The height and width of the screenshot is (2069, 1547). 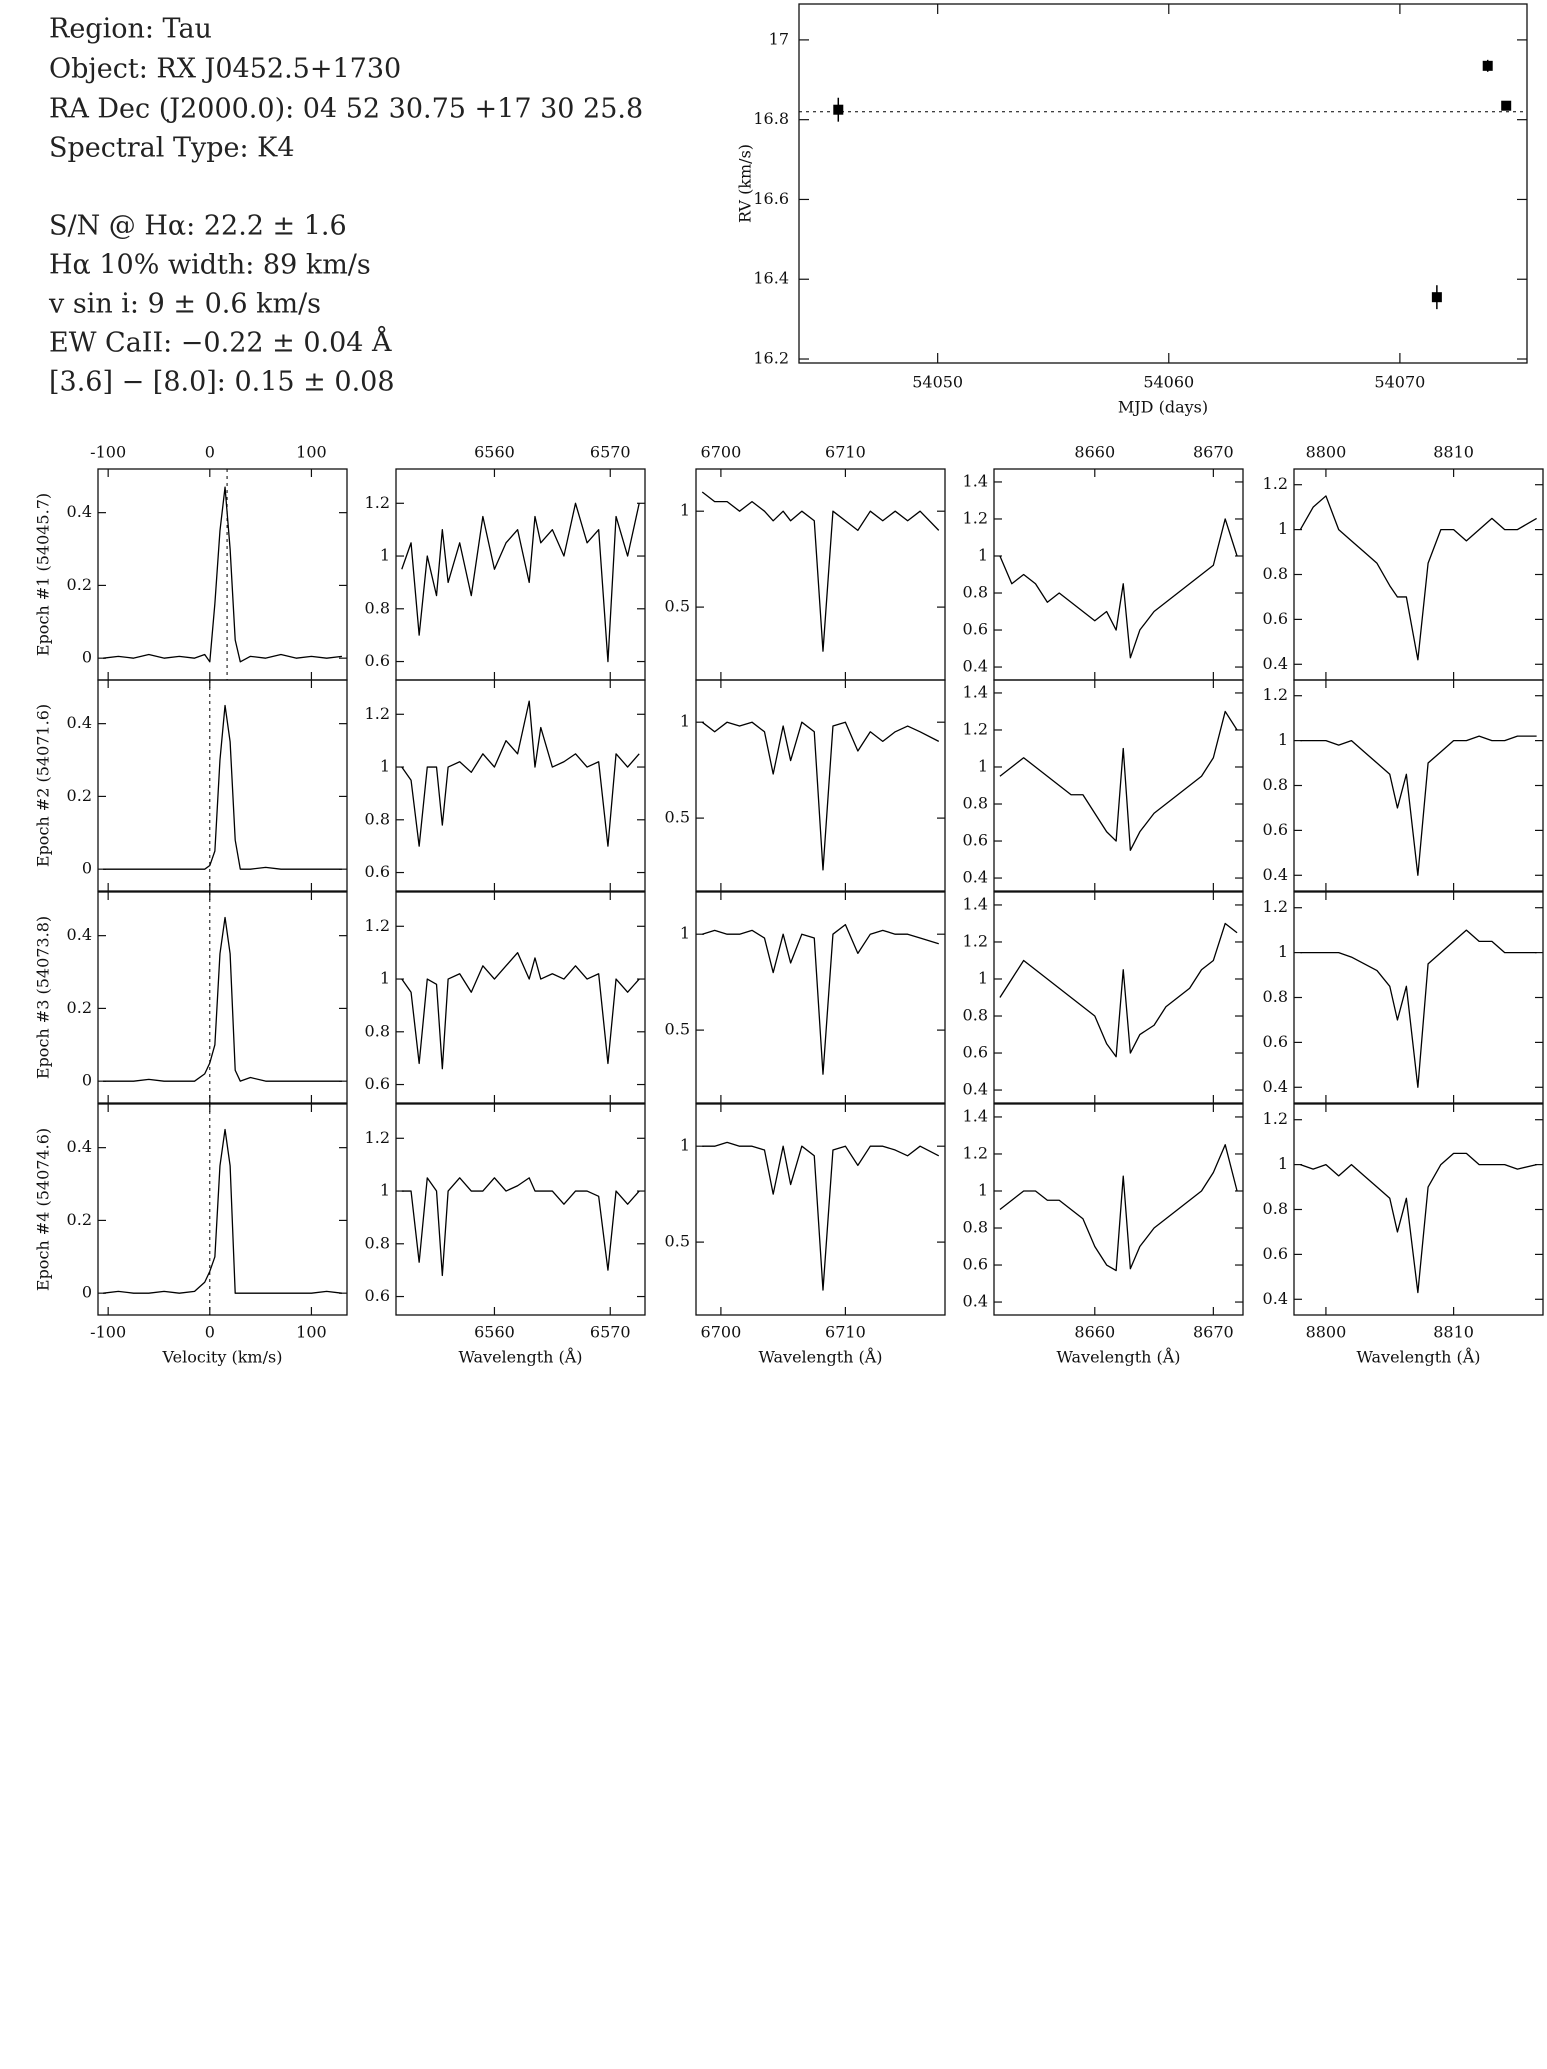 I want to click on y-tick-label: 16.6, so click(x=771, y=198).